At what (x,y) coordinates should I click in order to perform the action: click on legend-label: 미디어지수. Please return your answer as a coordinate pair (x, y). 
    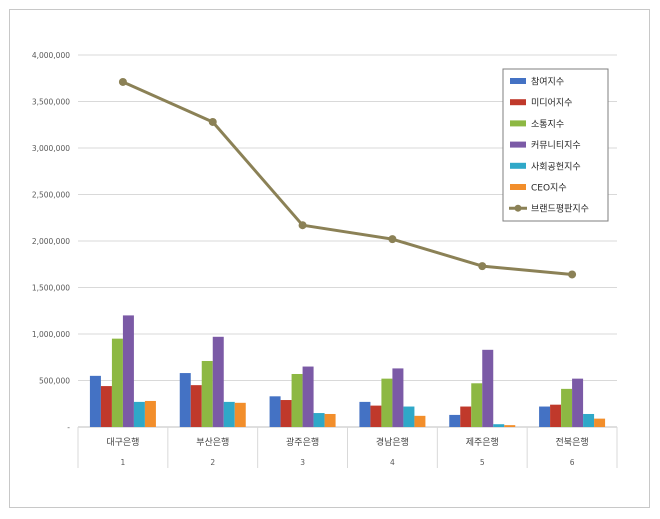
    Looking at the image, I should click on (551, 103).